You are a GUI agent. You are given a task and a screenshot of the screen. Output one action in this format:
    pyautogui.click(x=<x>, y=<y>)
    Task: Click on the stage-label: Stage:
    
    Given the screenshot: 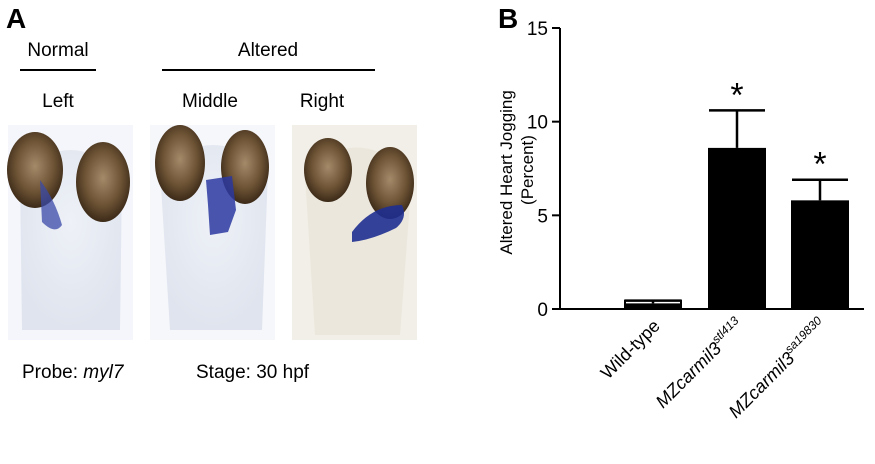 What is the action you would take?
    pyautogui.click(x=223, y=372)
    